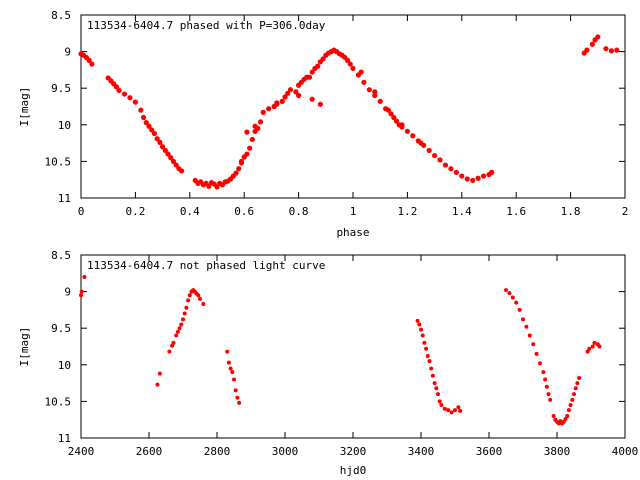  I want to click on phased-plot-title: 113534-6404.7 phased with P=306.0day, so click(206, 25).